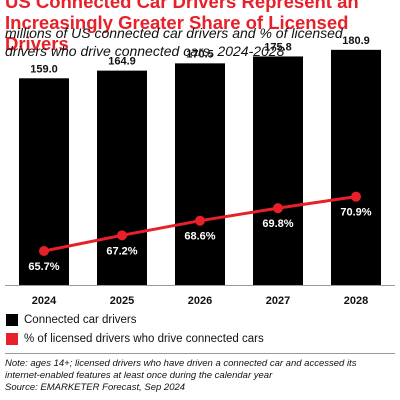 This screenshot has width=400, height=400. I want to click on bar-value-label-2026: 170.5, so click(200, 54).